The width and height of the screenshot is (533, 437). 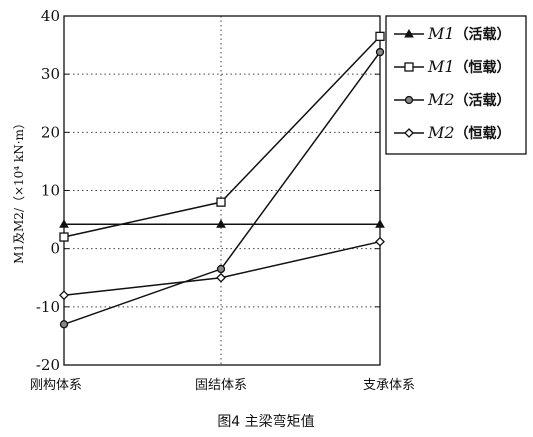 I want to click on y-axis-label: M1及M2/（×10⁴ kN·m）, so click(x=19, y=190).